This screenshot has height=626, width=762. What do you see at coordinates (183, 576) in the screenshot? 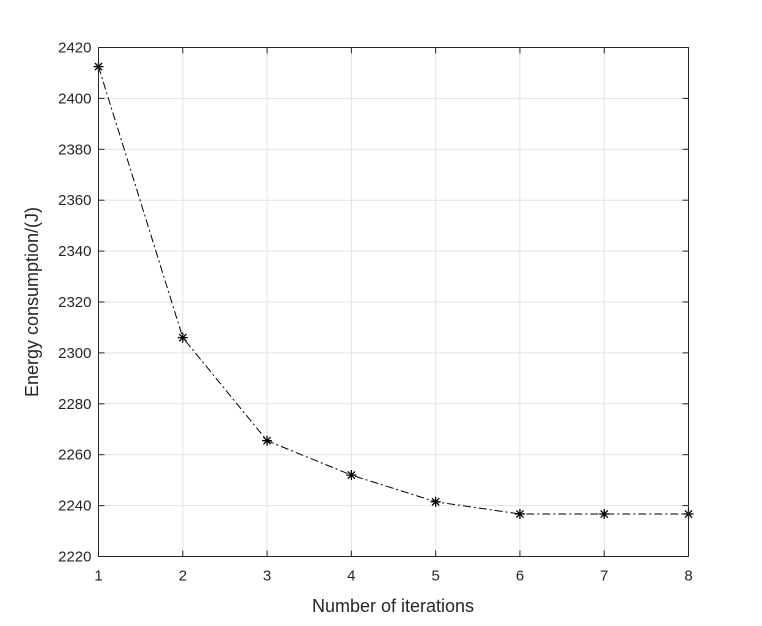
I see `x-tick-label: 2` at bounding box center [183, 576].